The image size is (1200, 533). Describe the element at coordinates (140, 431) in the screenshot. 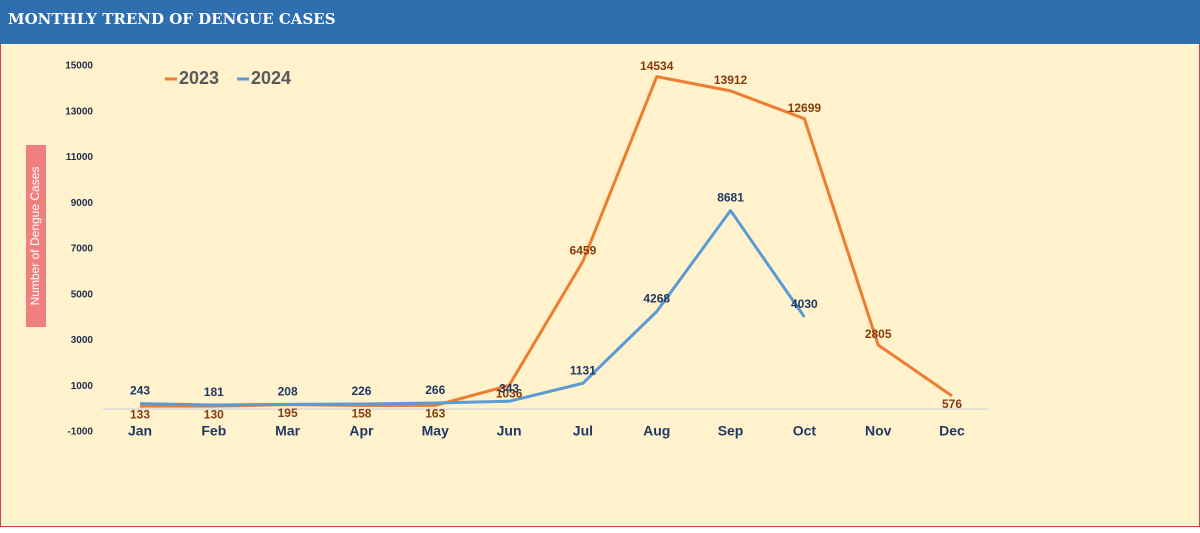

I see `x-tick-label: Jan` at that location.